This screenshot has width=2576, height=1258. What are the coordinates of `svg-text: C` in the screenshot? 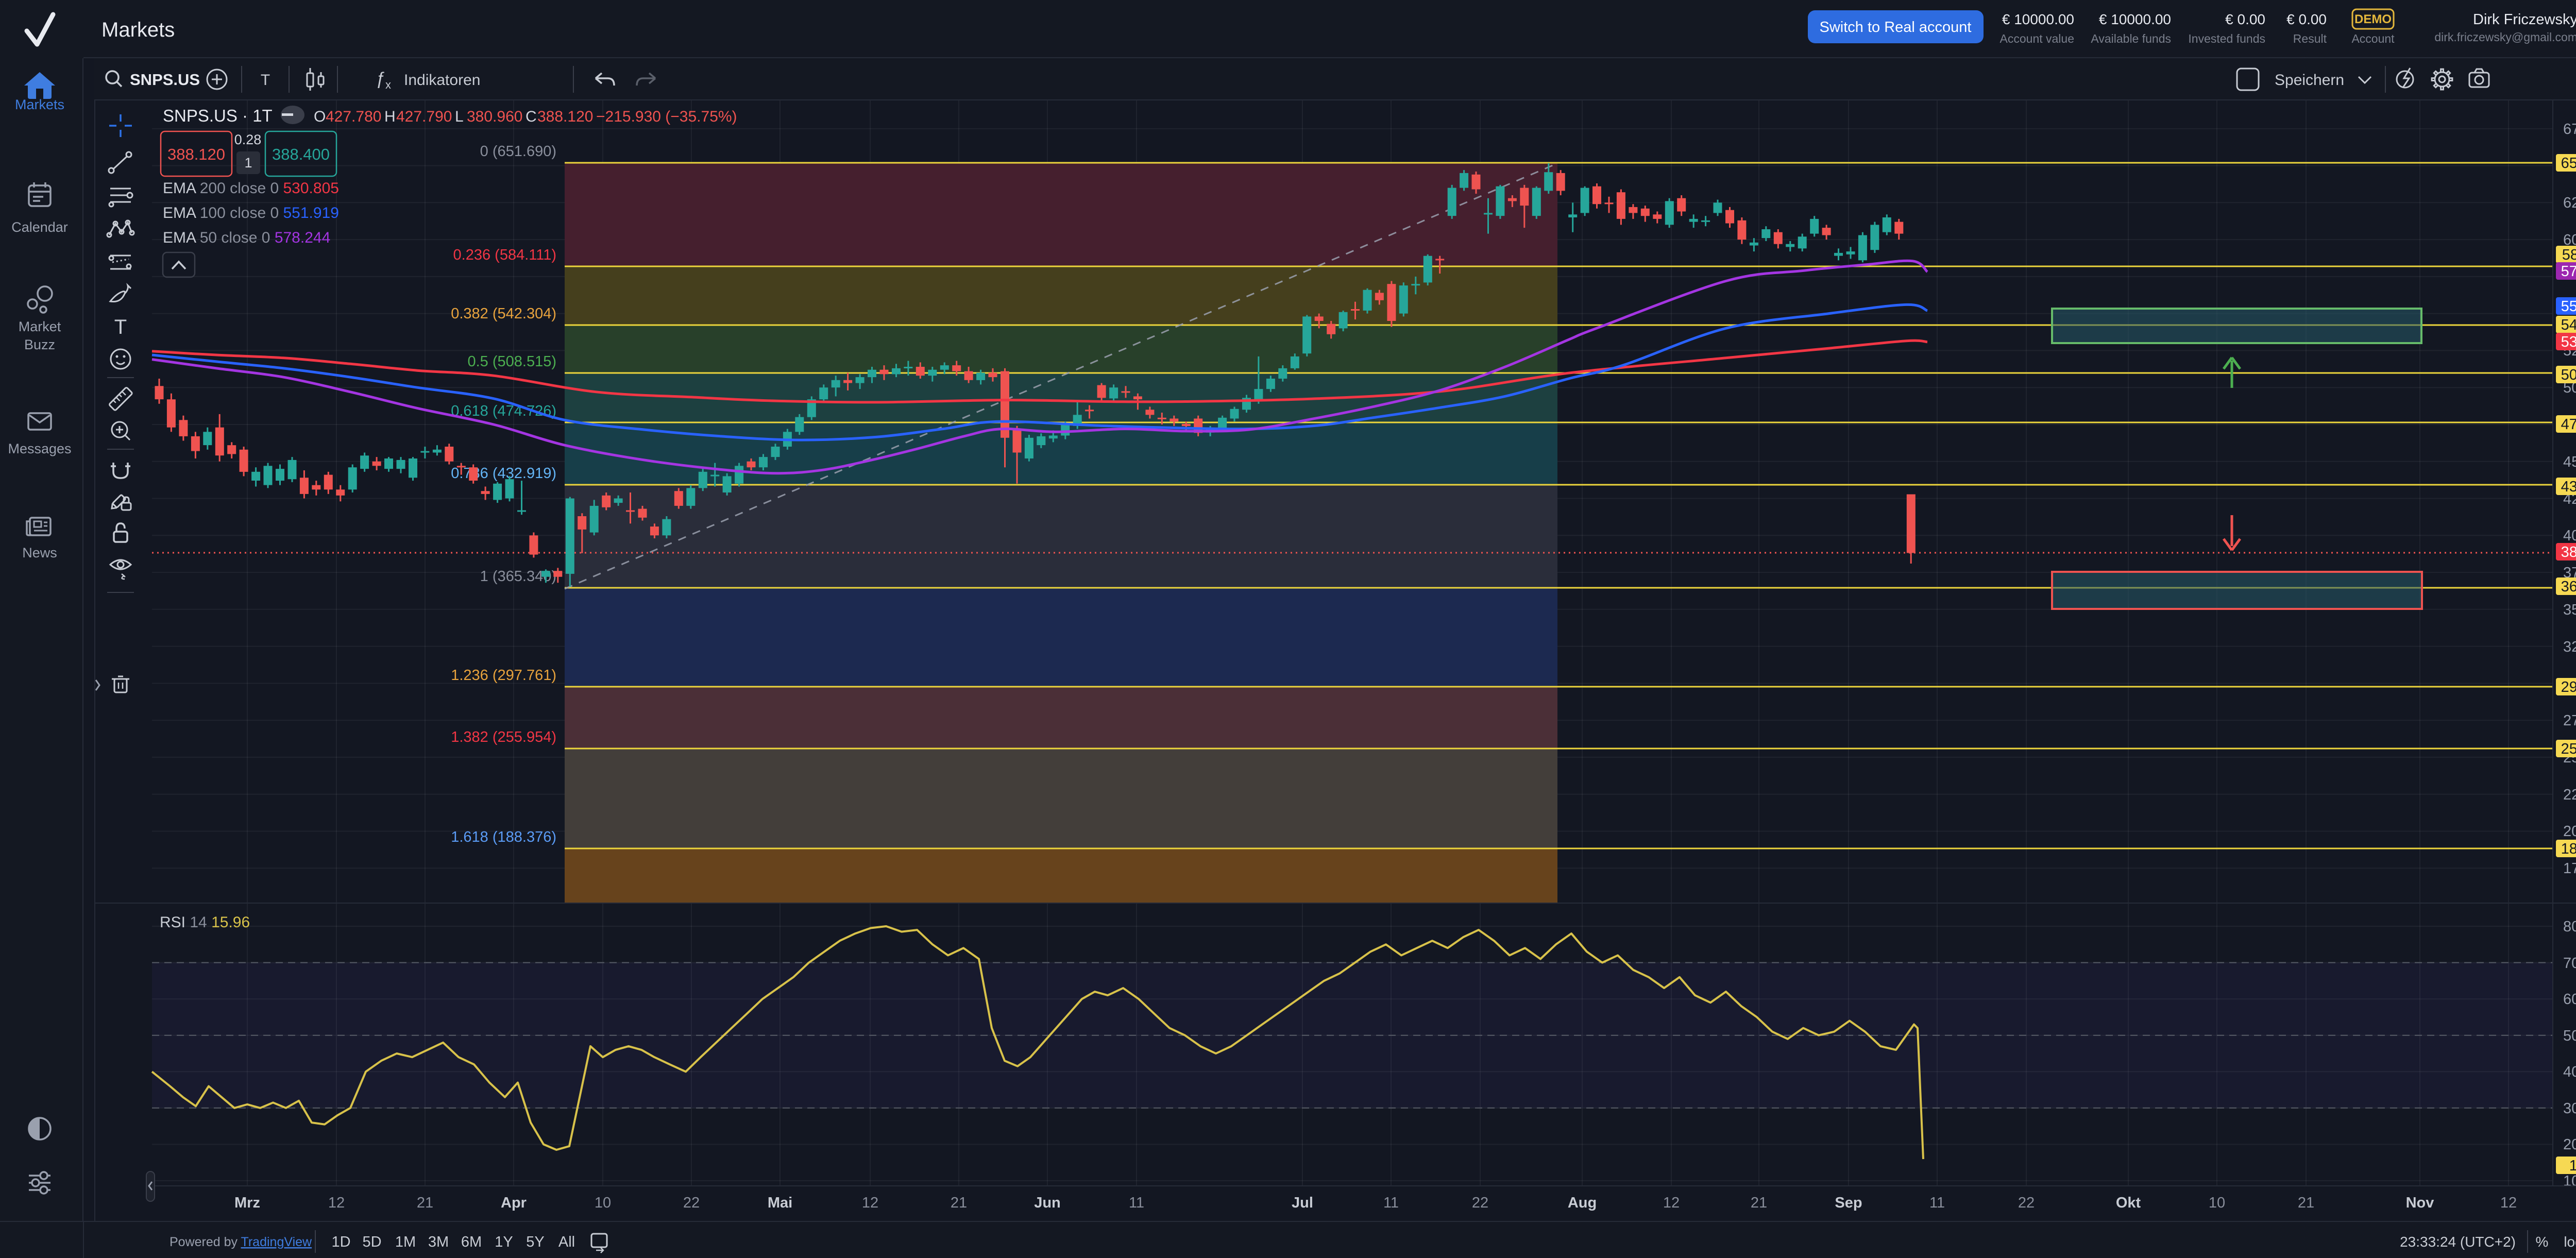 It's located at (531, 116).